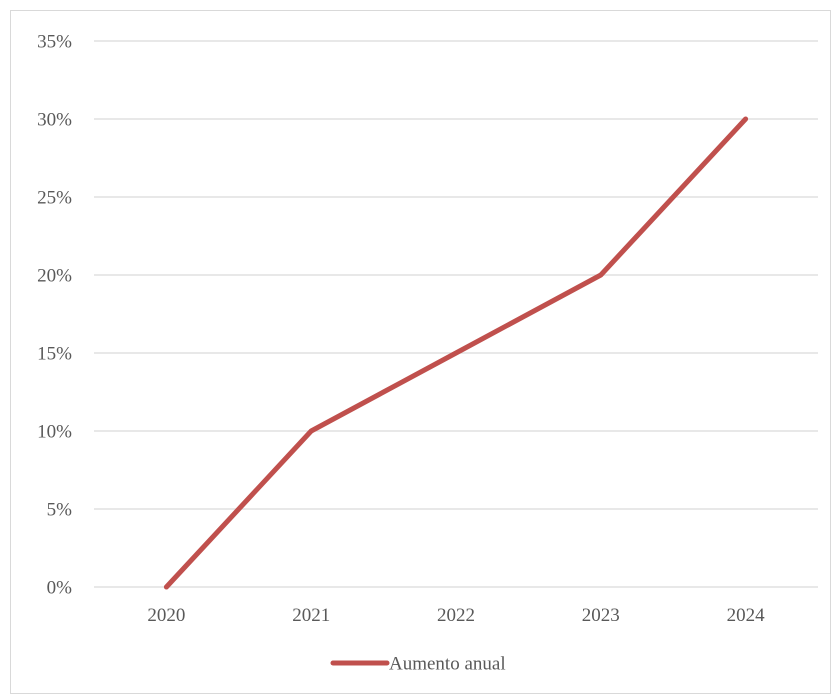 Image resolution: width=833 pixels, height=696 pixels. What do you see at coordinates (54, 198) in the screenshot?
I see `y-tick-label: 25%` at bounding box center [54, 198].